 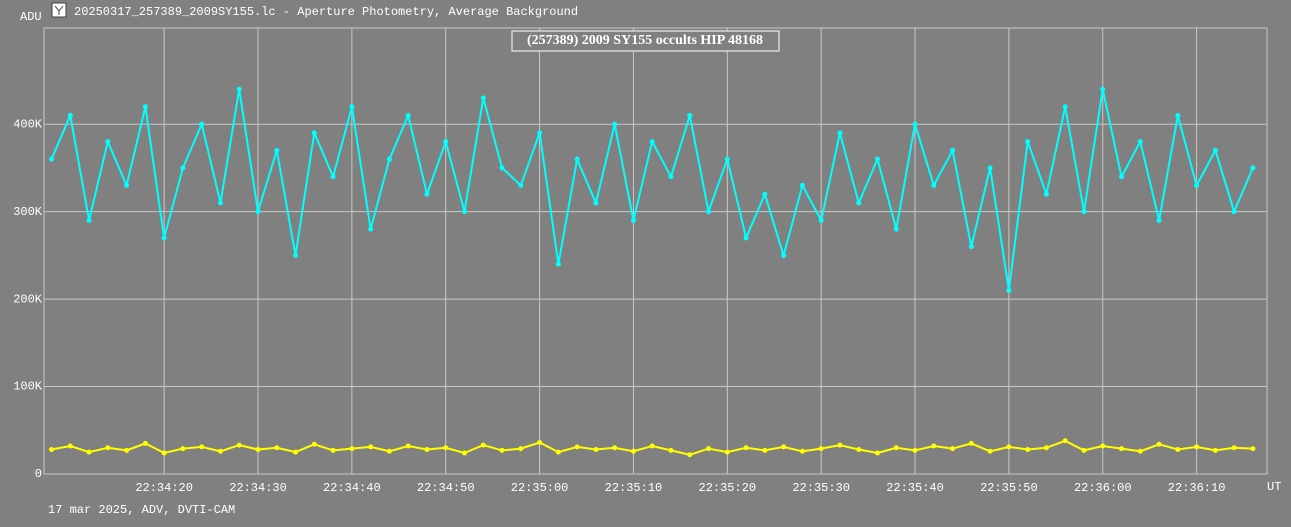 What do you see at coordinates (727, 488) in the screenshot?
I see `x-tick-label: 22:35:20` at bounding box center [727, 488].